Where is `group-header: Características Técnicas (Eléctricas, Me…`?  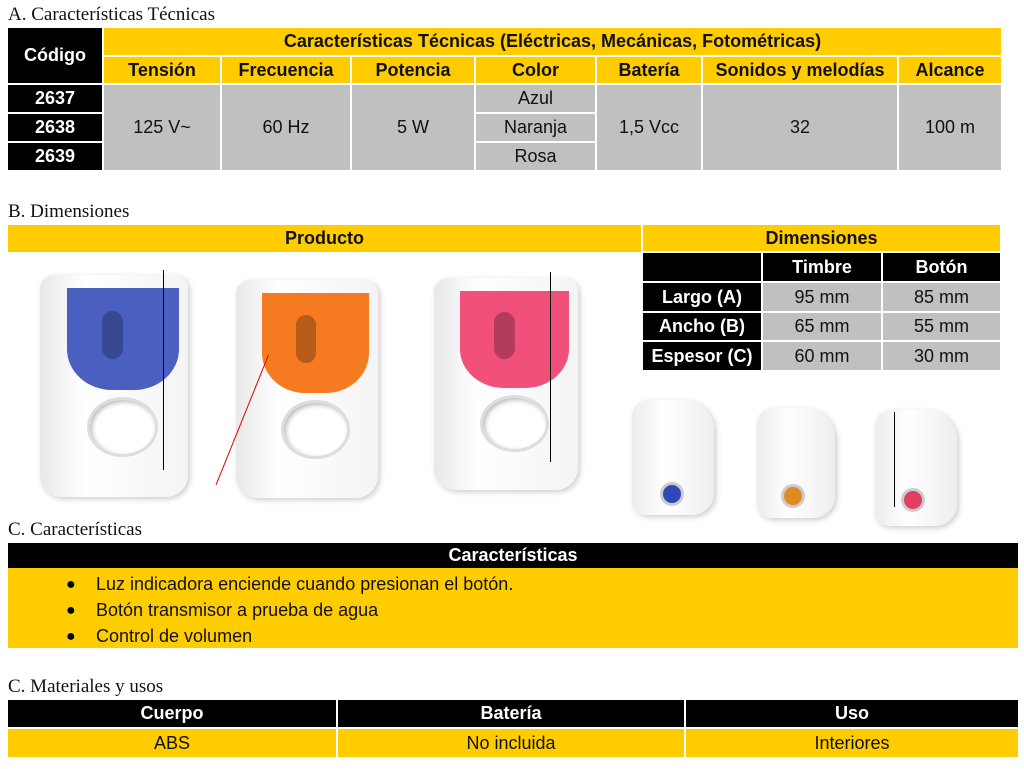 group-header: Características Técnicas (Eléctricas, Me… is located at coordinates (553, 42).